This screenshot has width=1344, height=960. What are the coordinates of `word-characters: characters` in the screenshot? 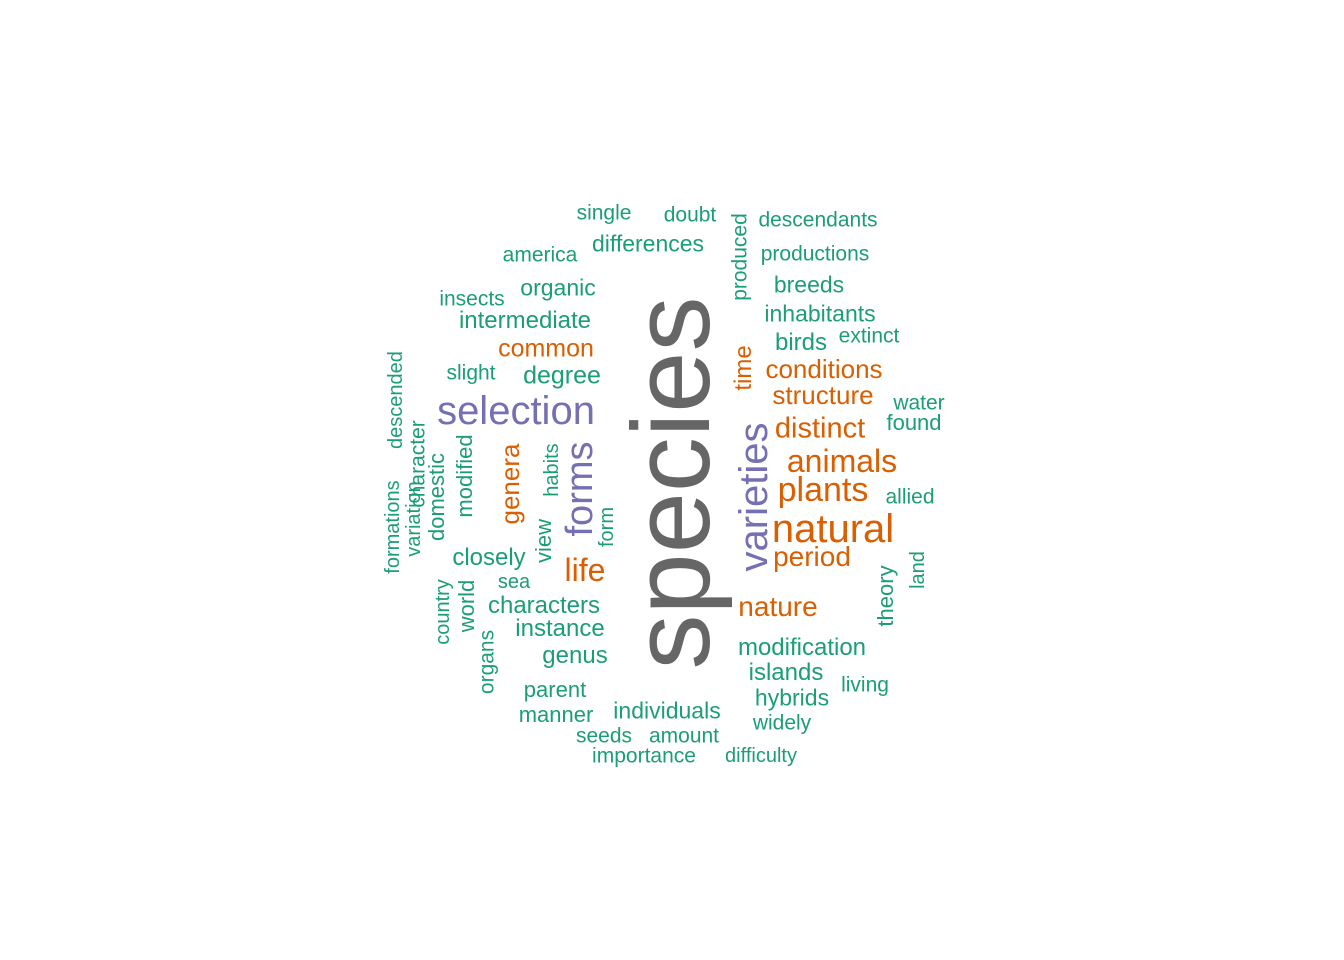 It's located at (544, 605).